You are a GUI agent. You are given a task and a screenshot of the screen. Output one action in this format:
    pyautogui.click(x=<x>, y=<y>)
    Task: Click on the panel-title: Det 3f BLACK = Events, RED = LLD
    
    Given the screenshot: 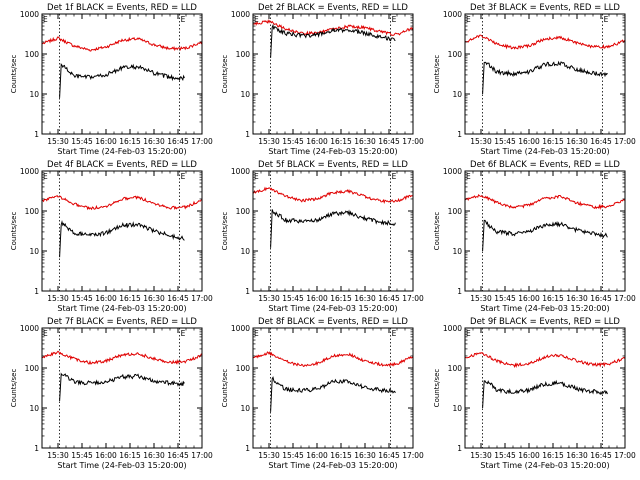 What is the action you would take?
    pyautogui.click(x=545, y=8)
    